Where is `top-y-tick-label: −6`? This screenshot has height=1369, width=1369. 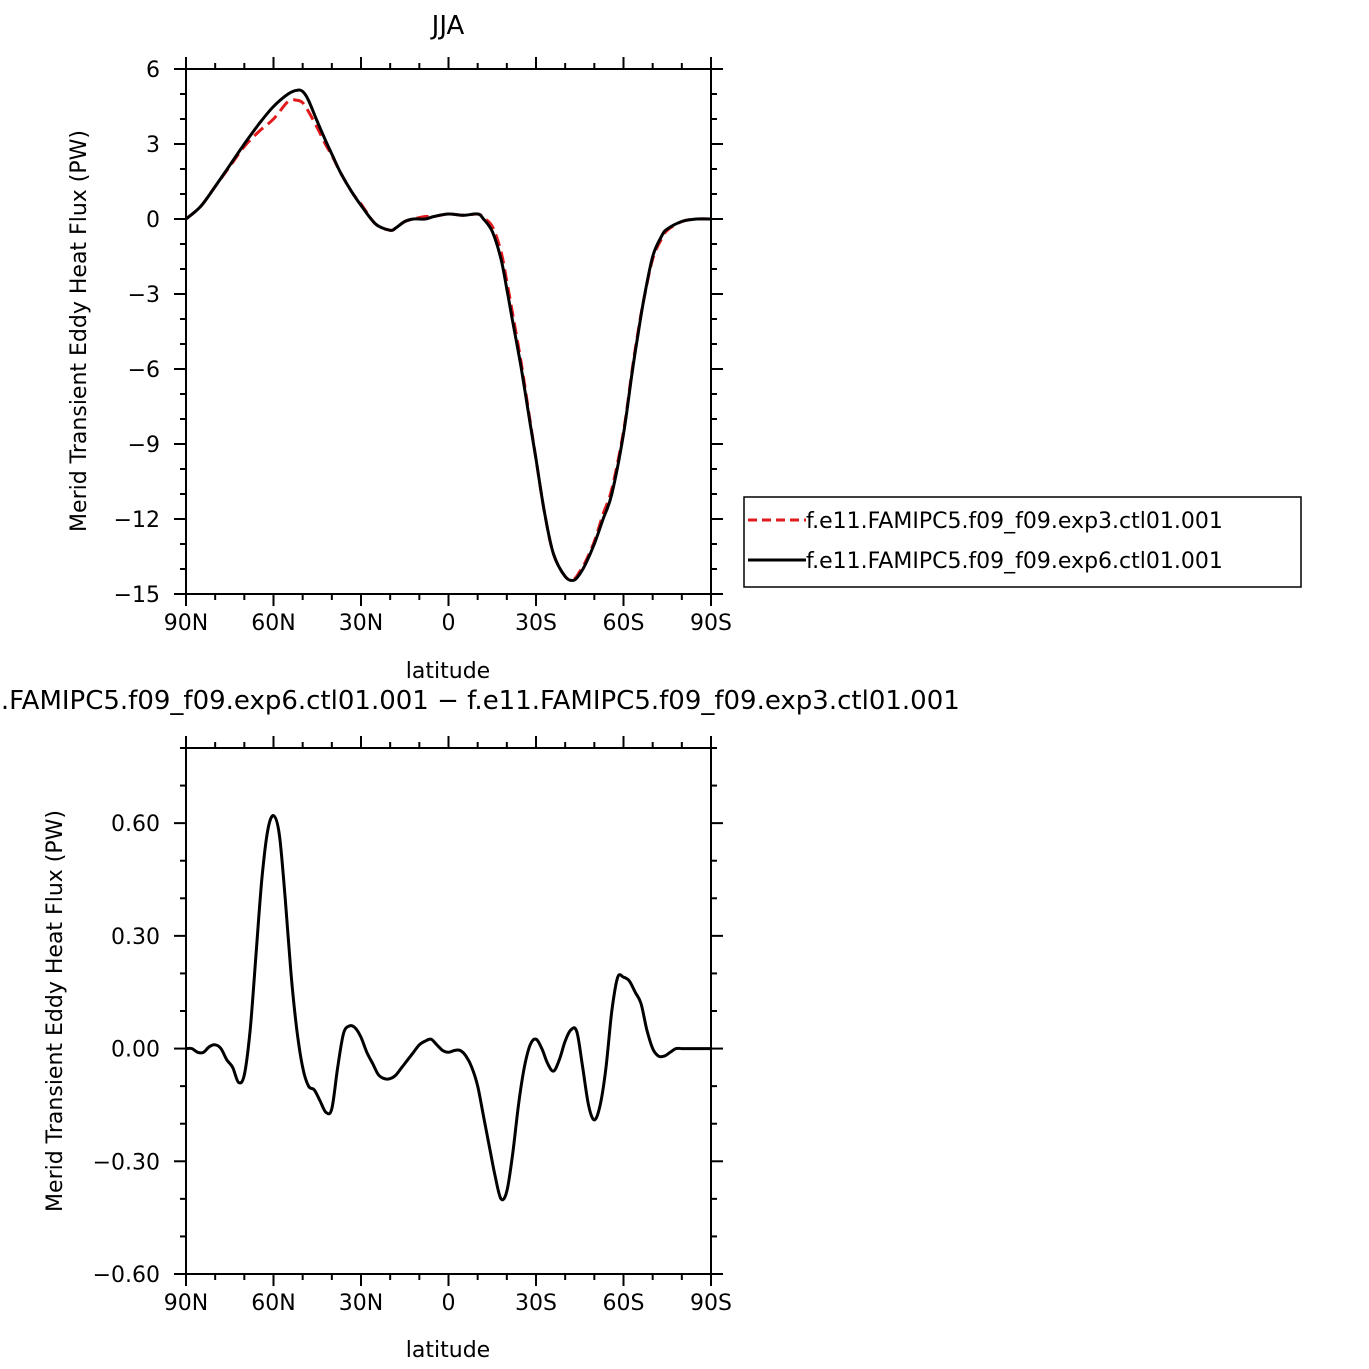 top-y-tick-label: −6 is located at coordinates (144, 370).